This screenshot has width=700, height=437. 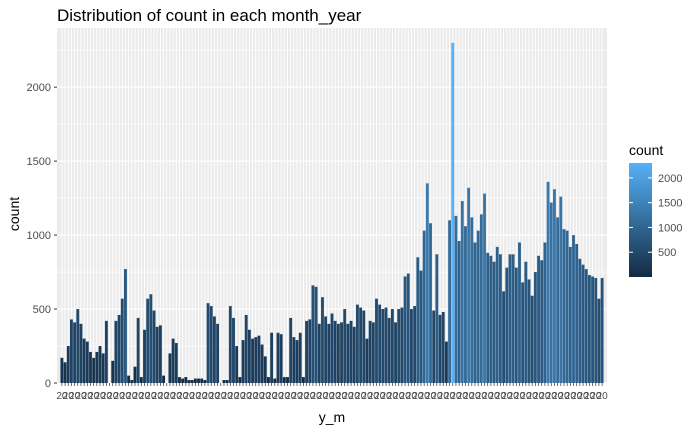 What do you see at coordinates (332, 417) in the screenshot?
I see `x-axis-label: y_m` at bounding box center [332, 417].